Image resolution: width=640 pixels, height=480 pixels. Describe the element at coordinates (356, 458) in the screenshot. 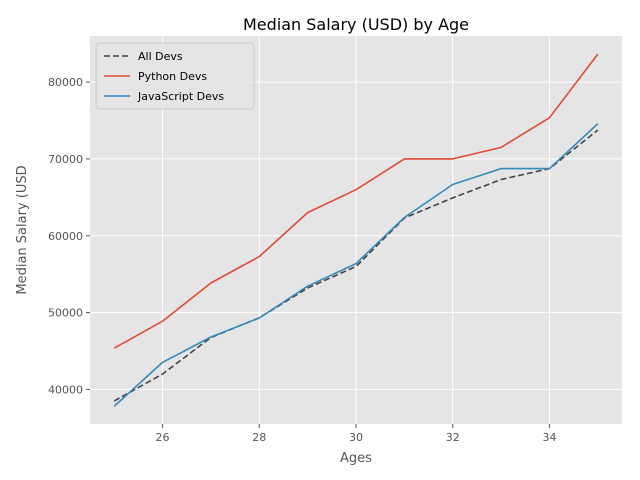

I see `x-axis-label: Ages` at that location.